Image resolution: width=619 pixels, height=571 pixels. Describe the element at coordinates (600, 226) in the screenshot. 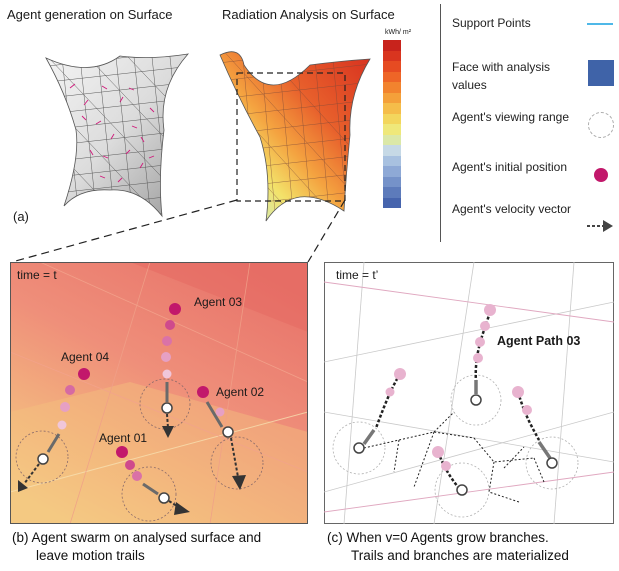

I see `dashed-arrow-icon` at that location.